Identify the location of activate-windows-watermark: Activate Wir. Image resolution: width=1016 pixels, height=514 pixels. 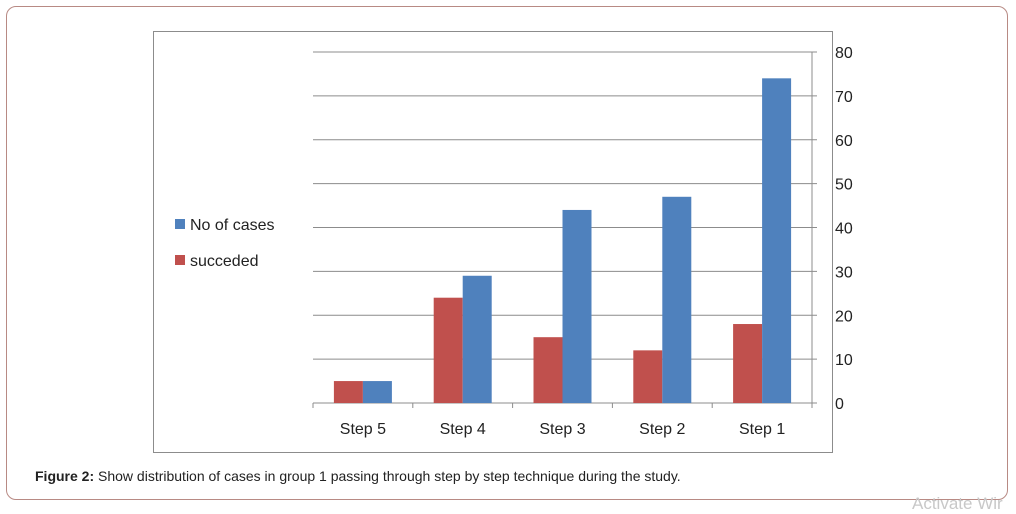
(957, 503).